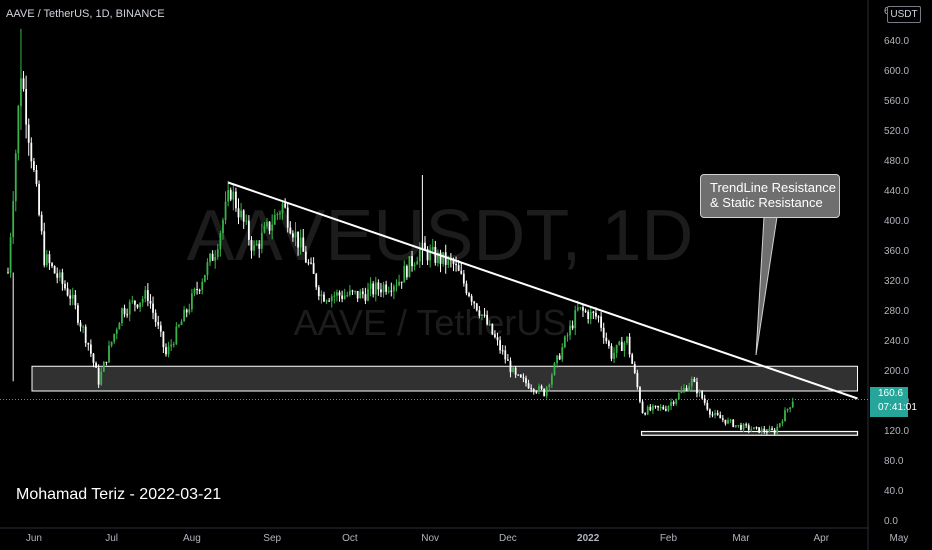 The width and height of the screenshot is (932, 550). What do you see at coordinates (896, 41) in the screenshot?
I see `y-tick-label: 640.0` at bounding box center [896, 41].